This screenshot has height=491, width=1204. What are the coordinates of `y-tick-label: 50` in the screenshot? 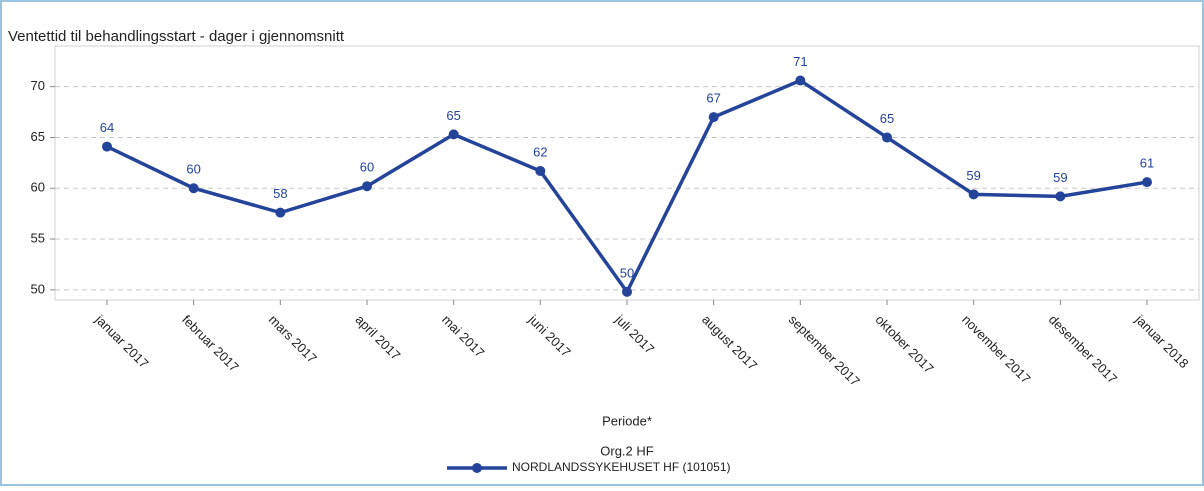 It's located at (38, 288).